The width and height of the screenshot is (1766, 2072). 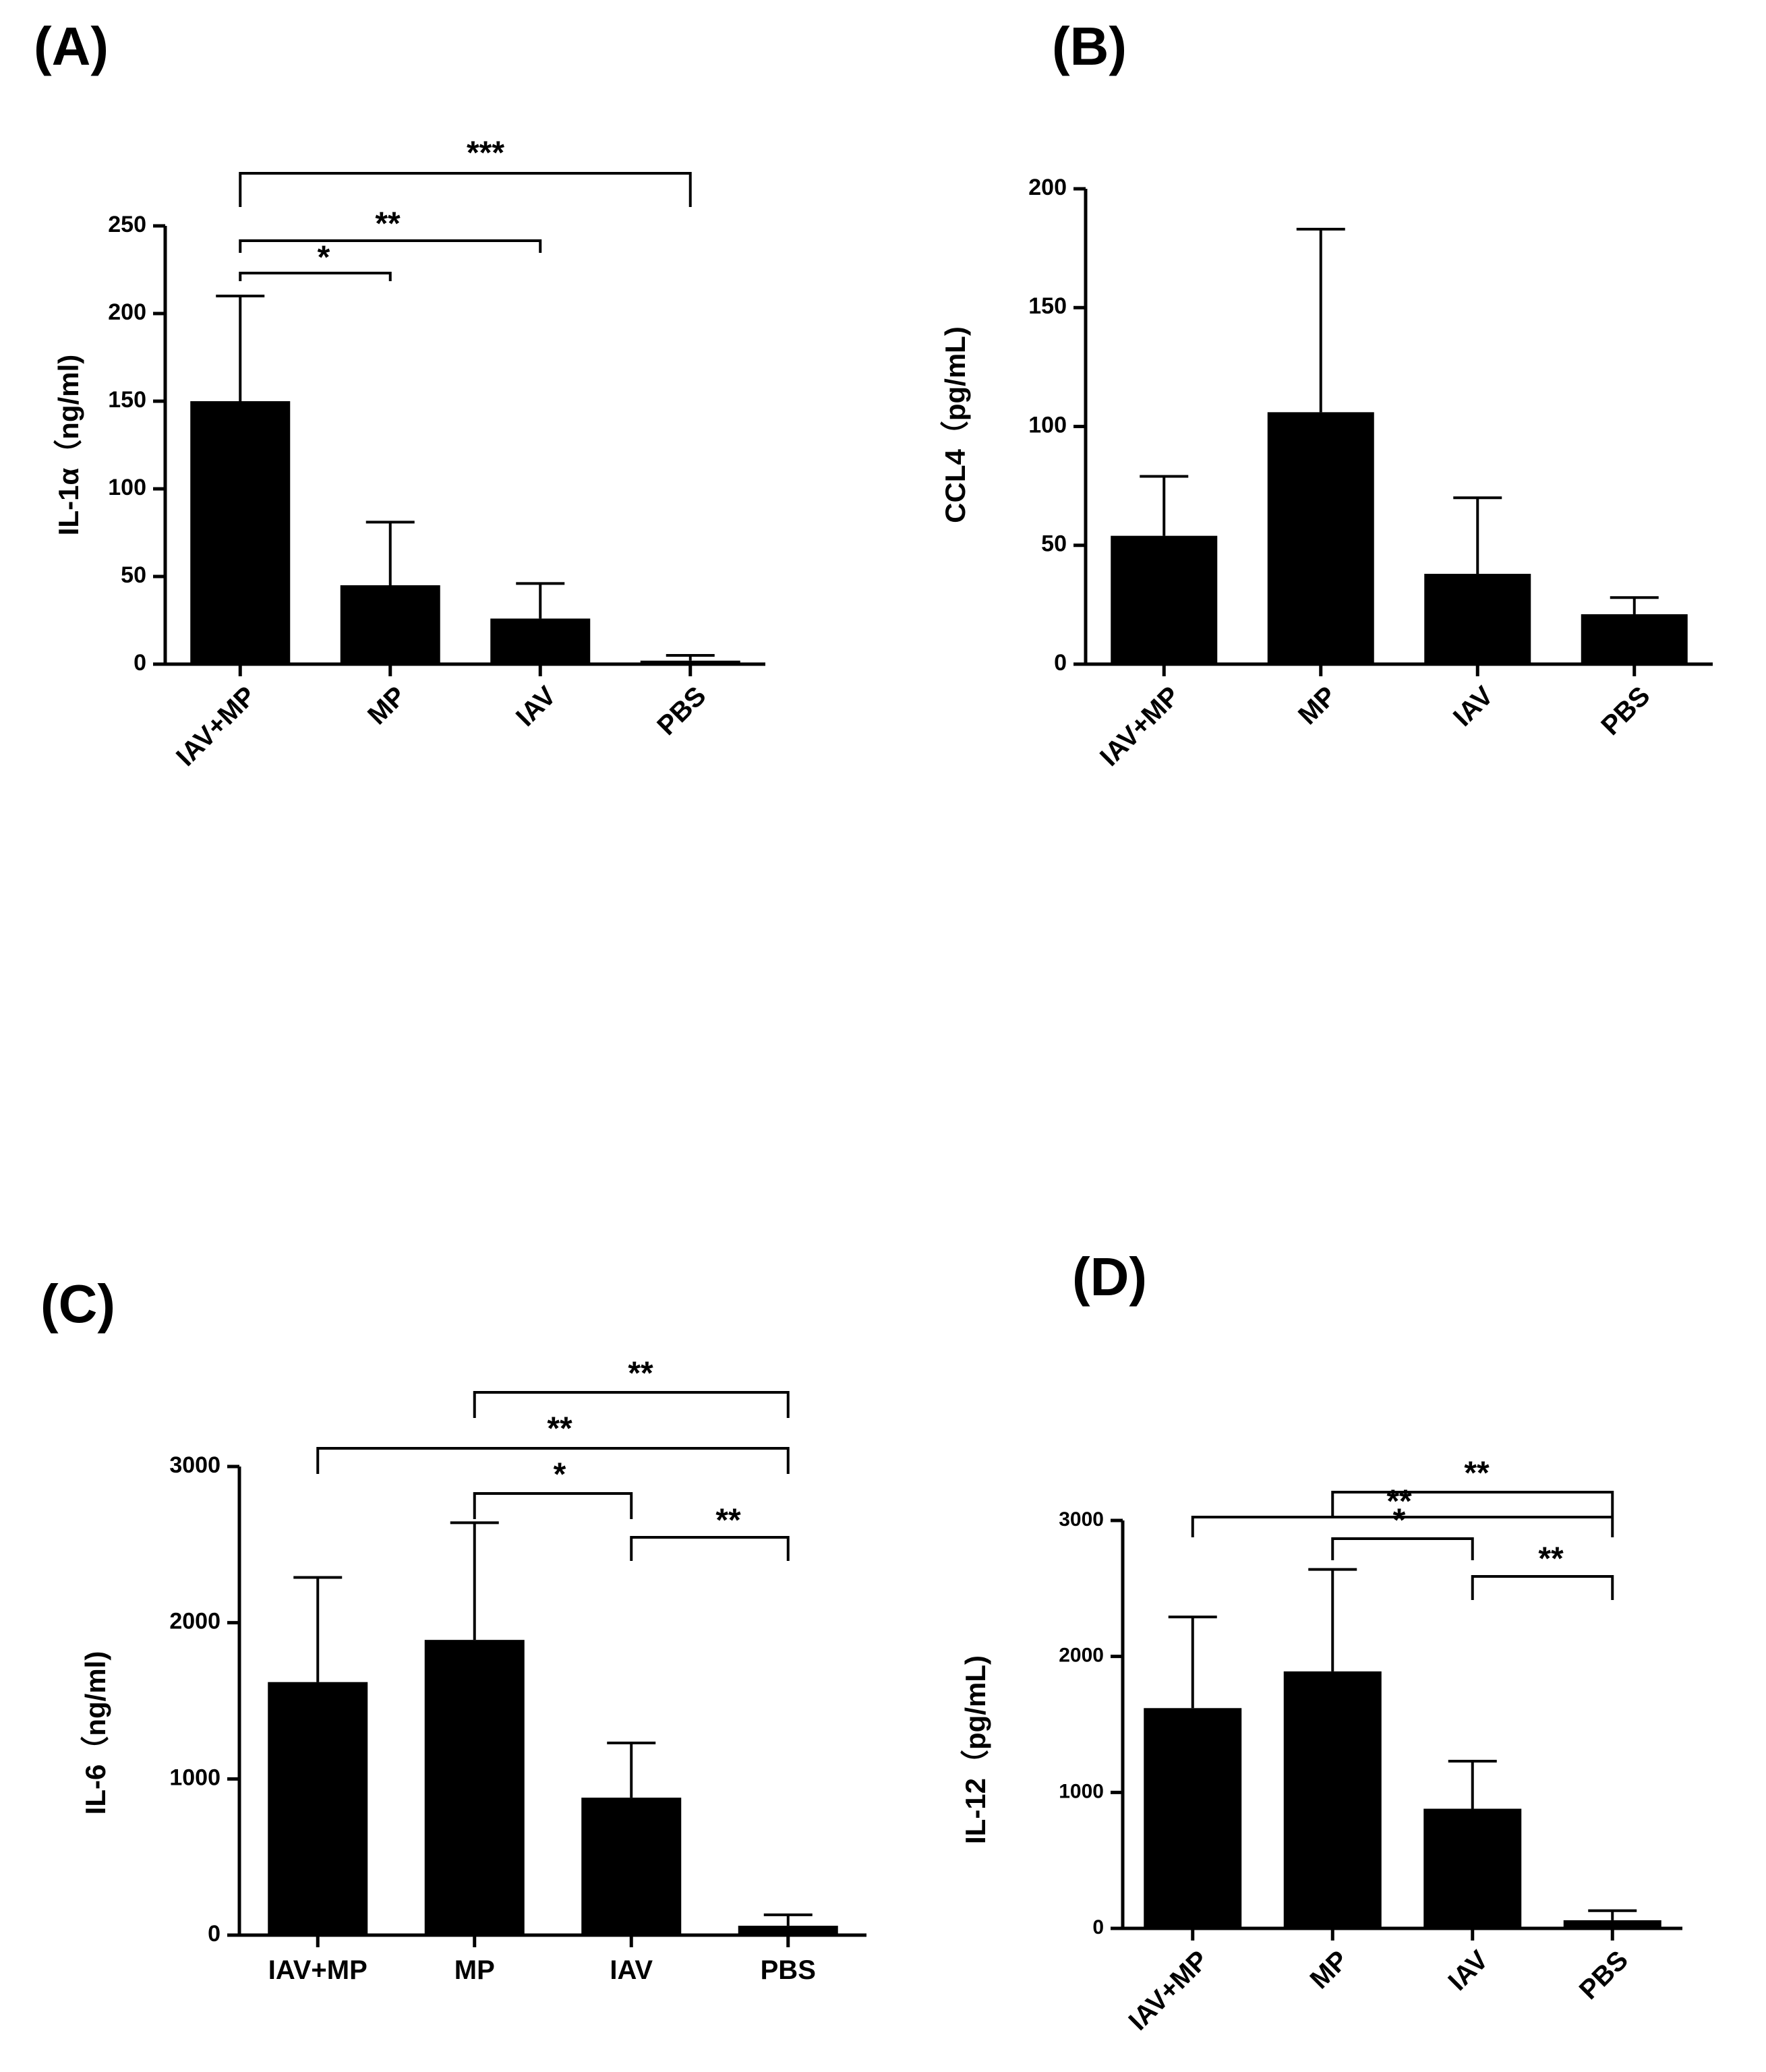 I want to click on y-axis-label: IL-1α（ng/ml), so click(x=68, y=445).